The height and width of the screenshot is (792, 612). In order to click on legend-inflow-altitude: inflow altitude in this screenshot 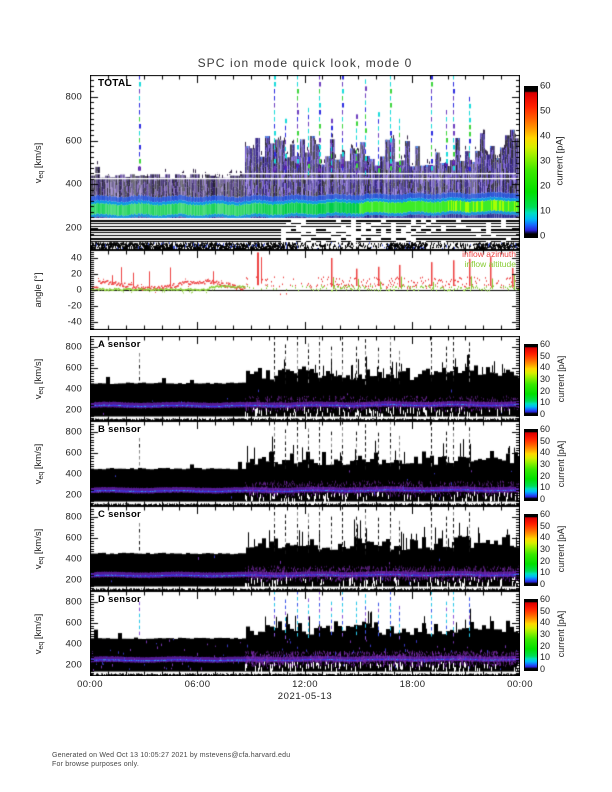, I will do `click(490, 263)`.